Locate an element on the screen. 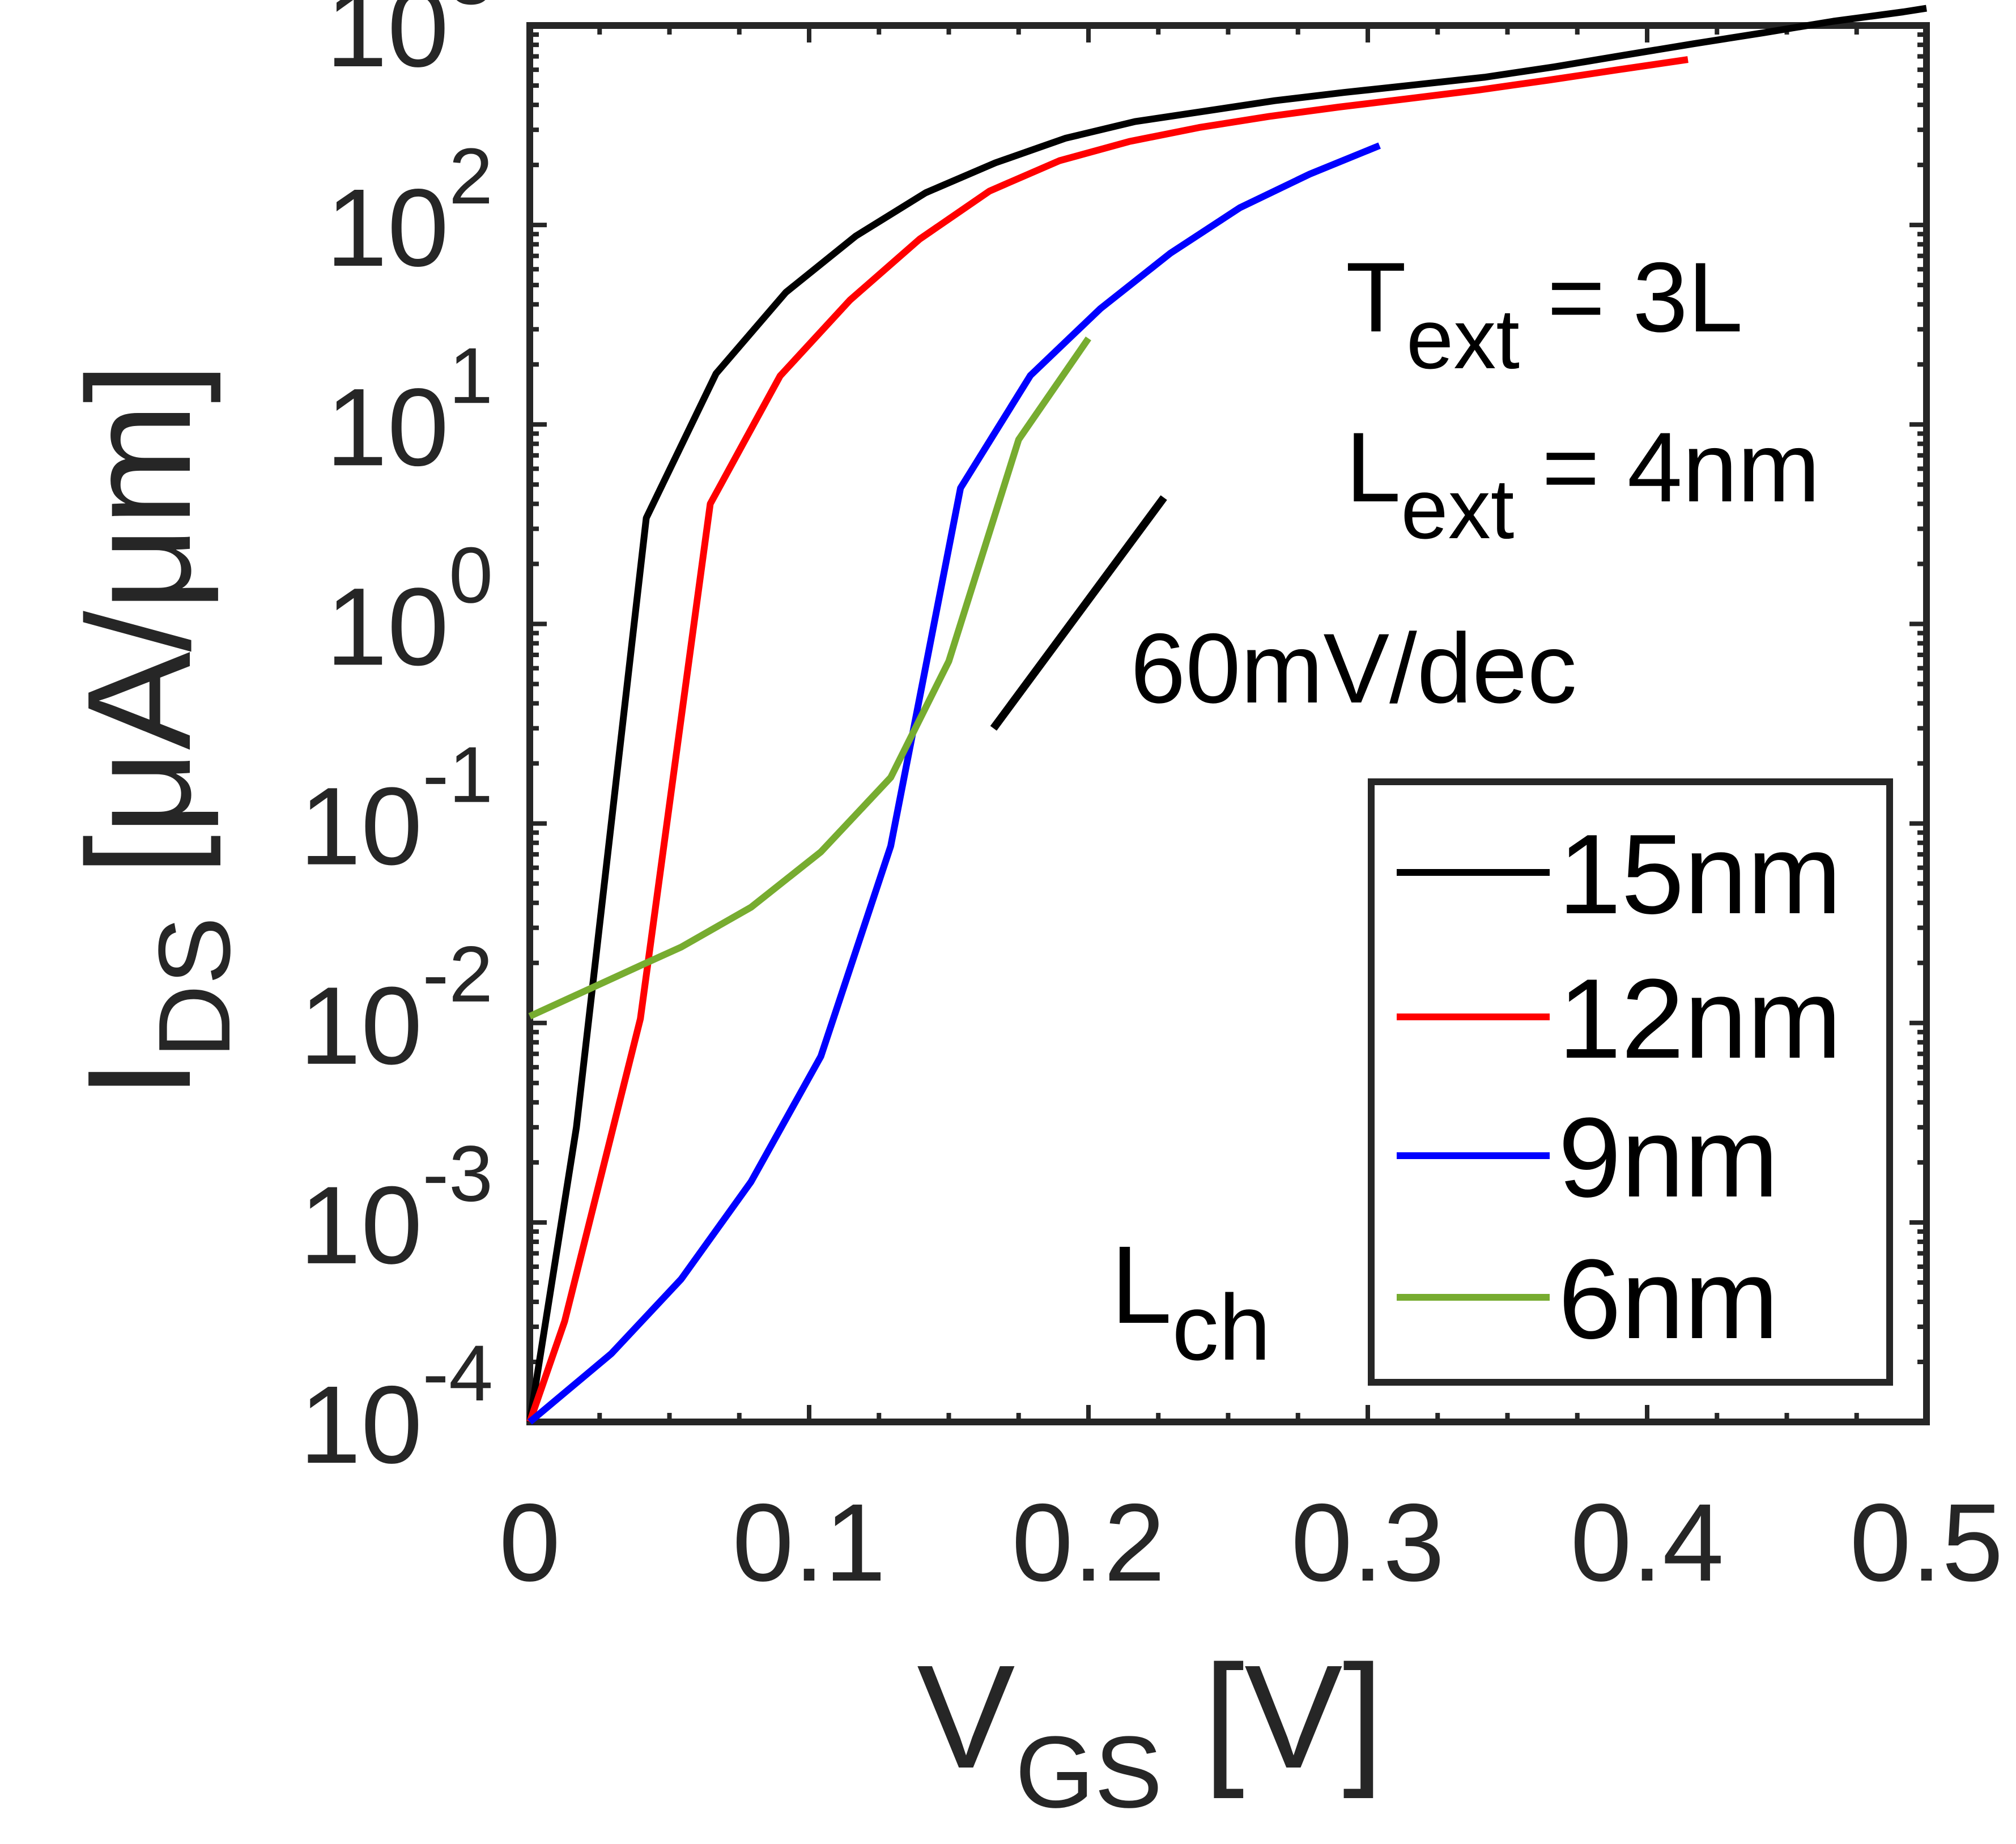 This screenshot has height=1844, width=2016. legend-label-9nm: 9nm is located at coordinates (1668, 1158).